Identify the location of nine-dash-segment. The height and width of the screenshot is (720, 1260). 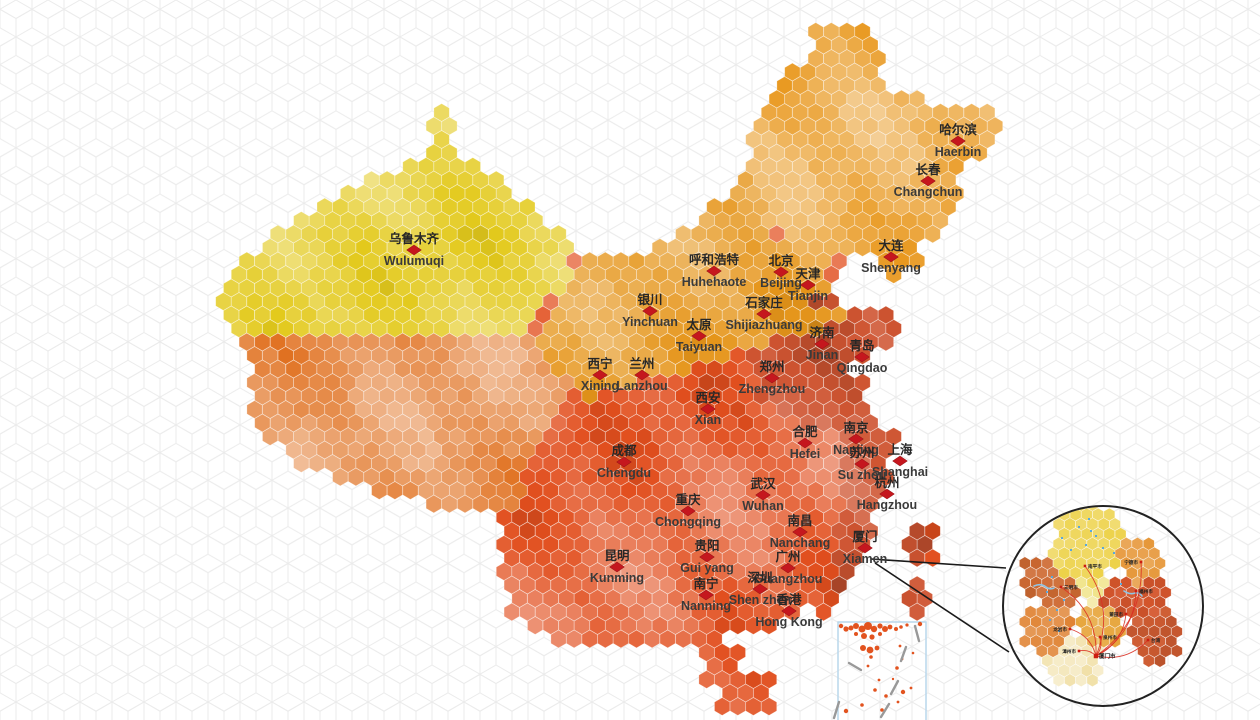
(894, 687).